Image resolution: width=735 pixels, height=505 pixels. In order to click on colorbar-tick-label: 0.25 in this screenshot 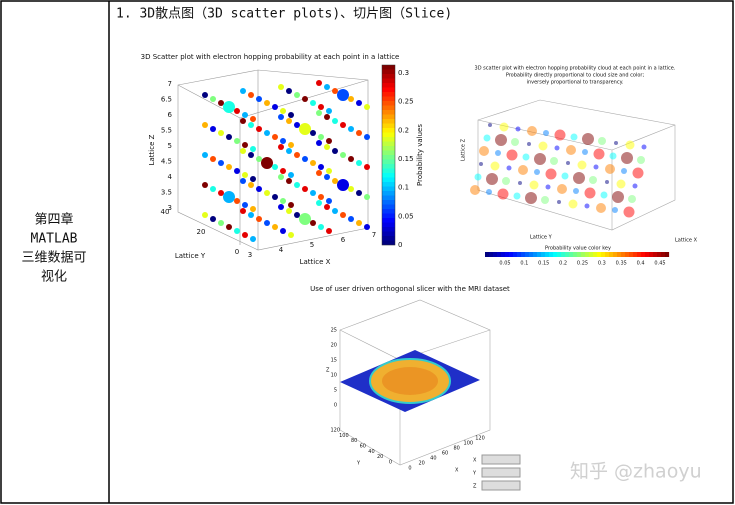, I will do `click(582, 264)`.